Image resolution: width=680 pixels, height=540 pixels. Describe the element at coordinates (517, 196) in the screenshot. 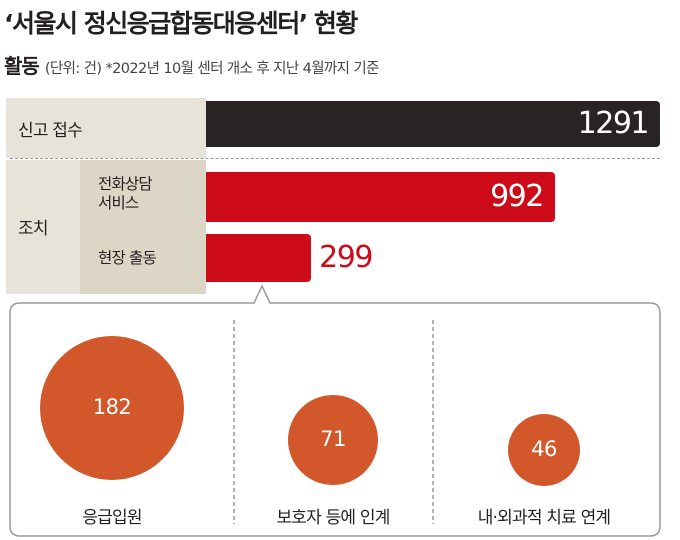

I see `value-phone: 992` at that location.